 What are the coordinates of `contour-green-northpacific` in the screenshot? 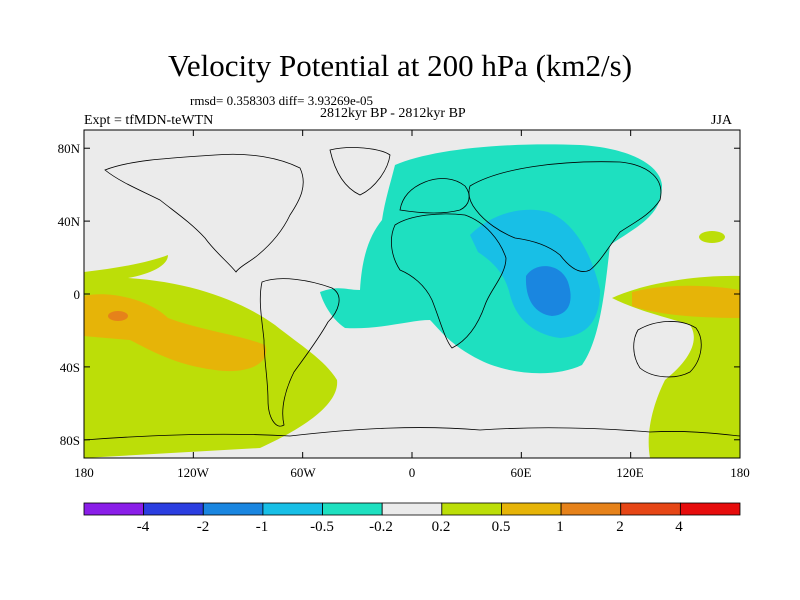 It's located at (712, 237).